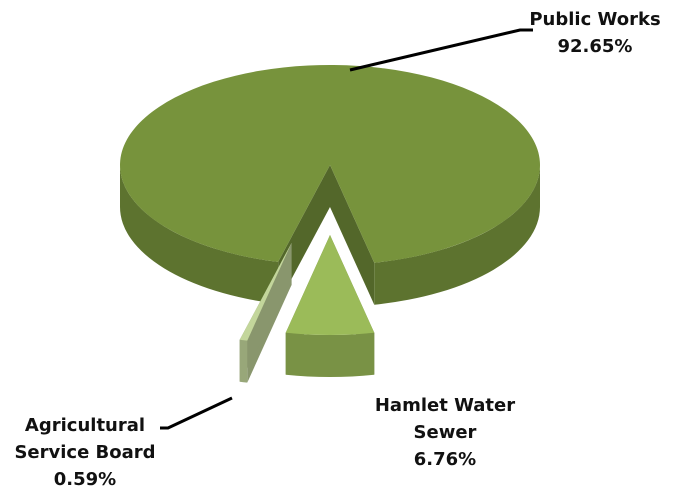  What do you see at coordinates (85, 439) in the screenshot?
I see `category-label: Agricultural Service Board` at bounding box center [85, 439].